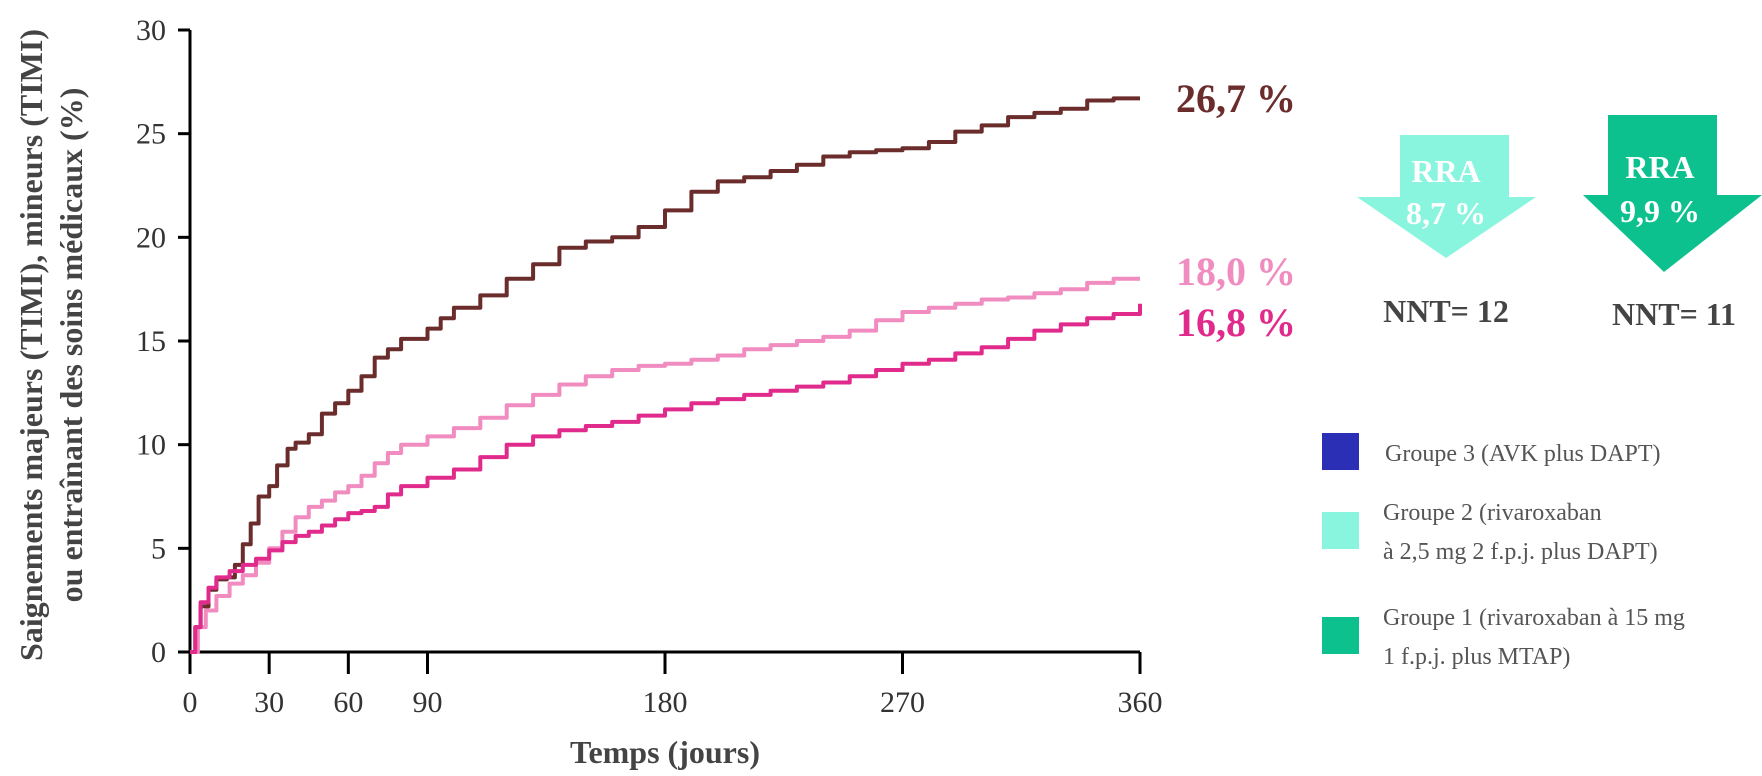 The image size is (1762, 776). I want to click on x-axis-ticks: 0 30 60 90 180 270 360, so click(673, 685).